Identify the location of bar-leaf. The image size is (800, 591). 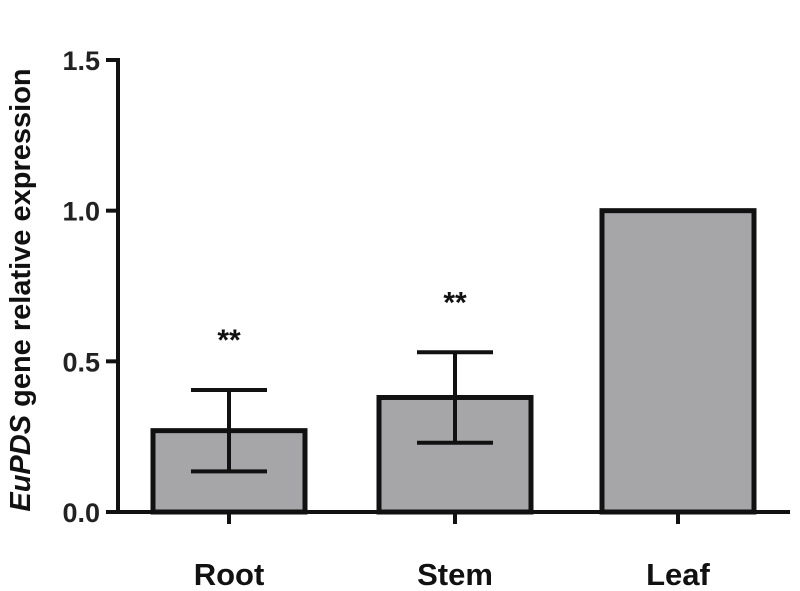
(678, 361).